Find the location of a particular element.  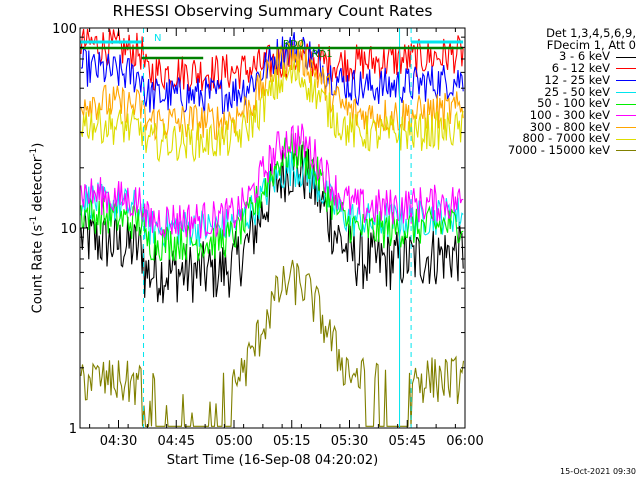

legend-entry-label: 7000 - 15000 keV is located at coordinates (558, 150).